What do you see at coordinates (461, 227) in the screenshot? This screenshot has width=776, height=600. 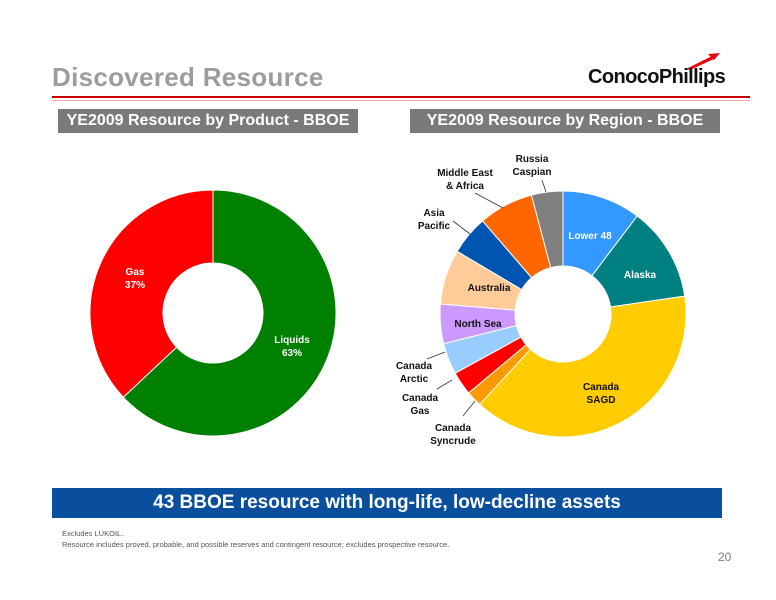 I see `leader-asia-pacific` at bounding box center [461, 227].